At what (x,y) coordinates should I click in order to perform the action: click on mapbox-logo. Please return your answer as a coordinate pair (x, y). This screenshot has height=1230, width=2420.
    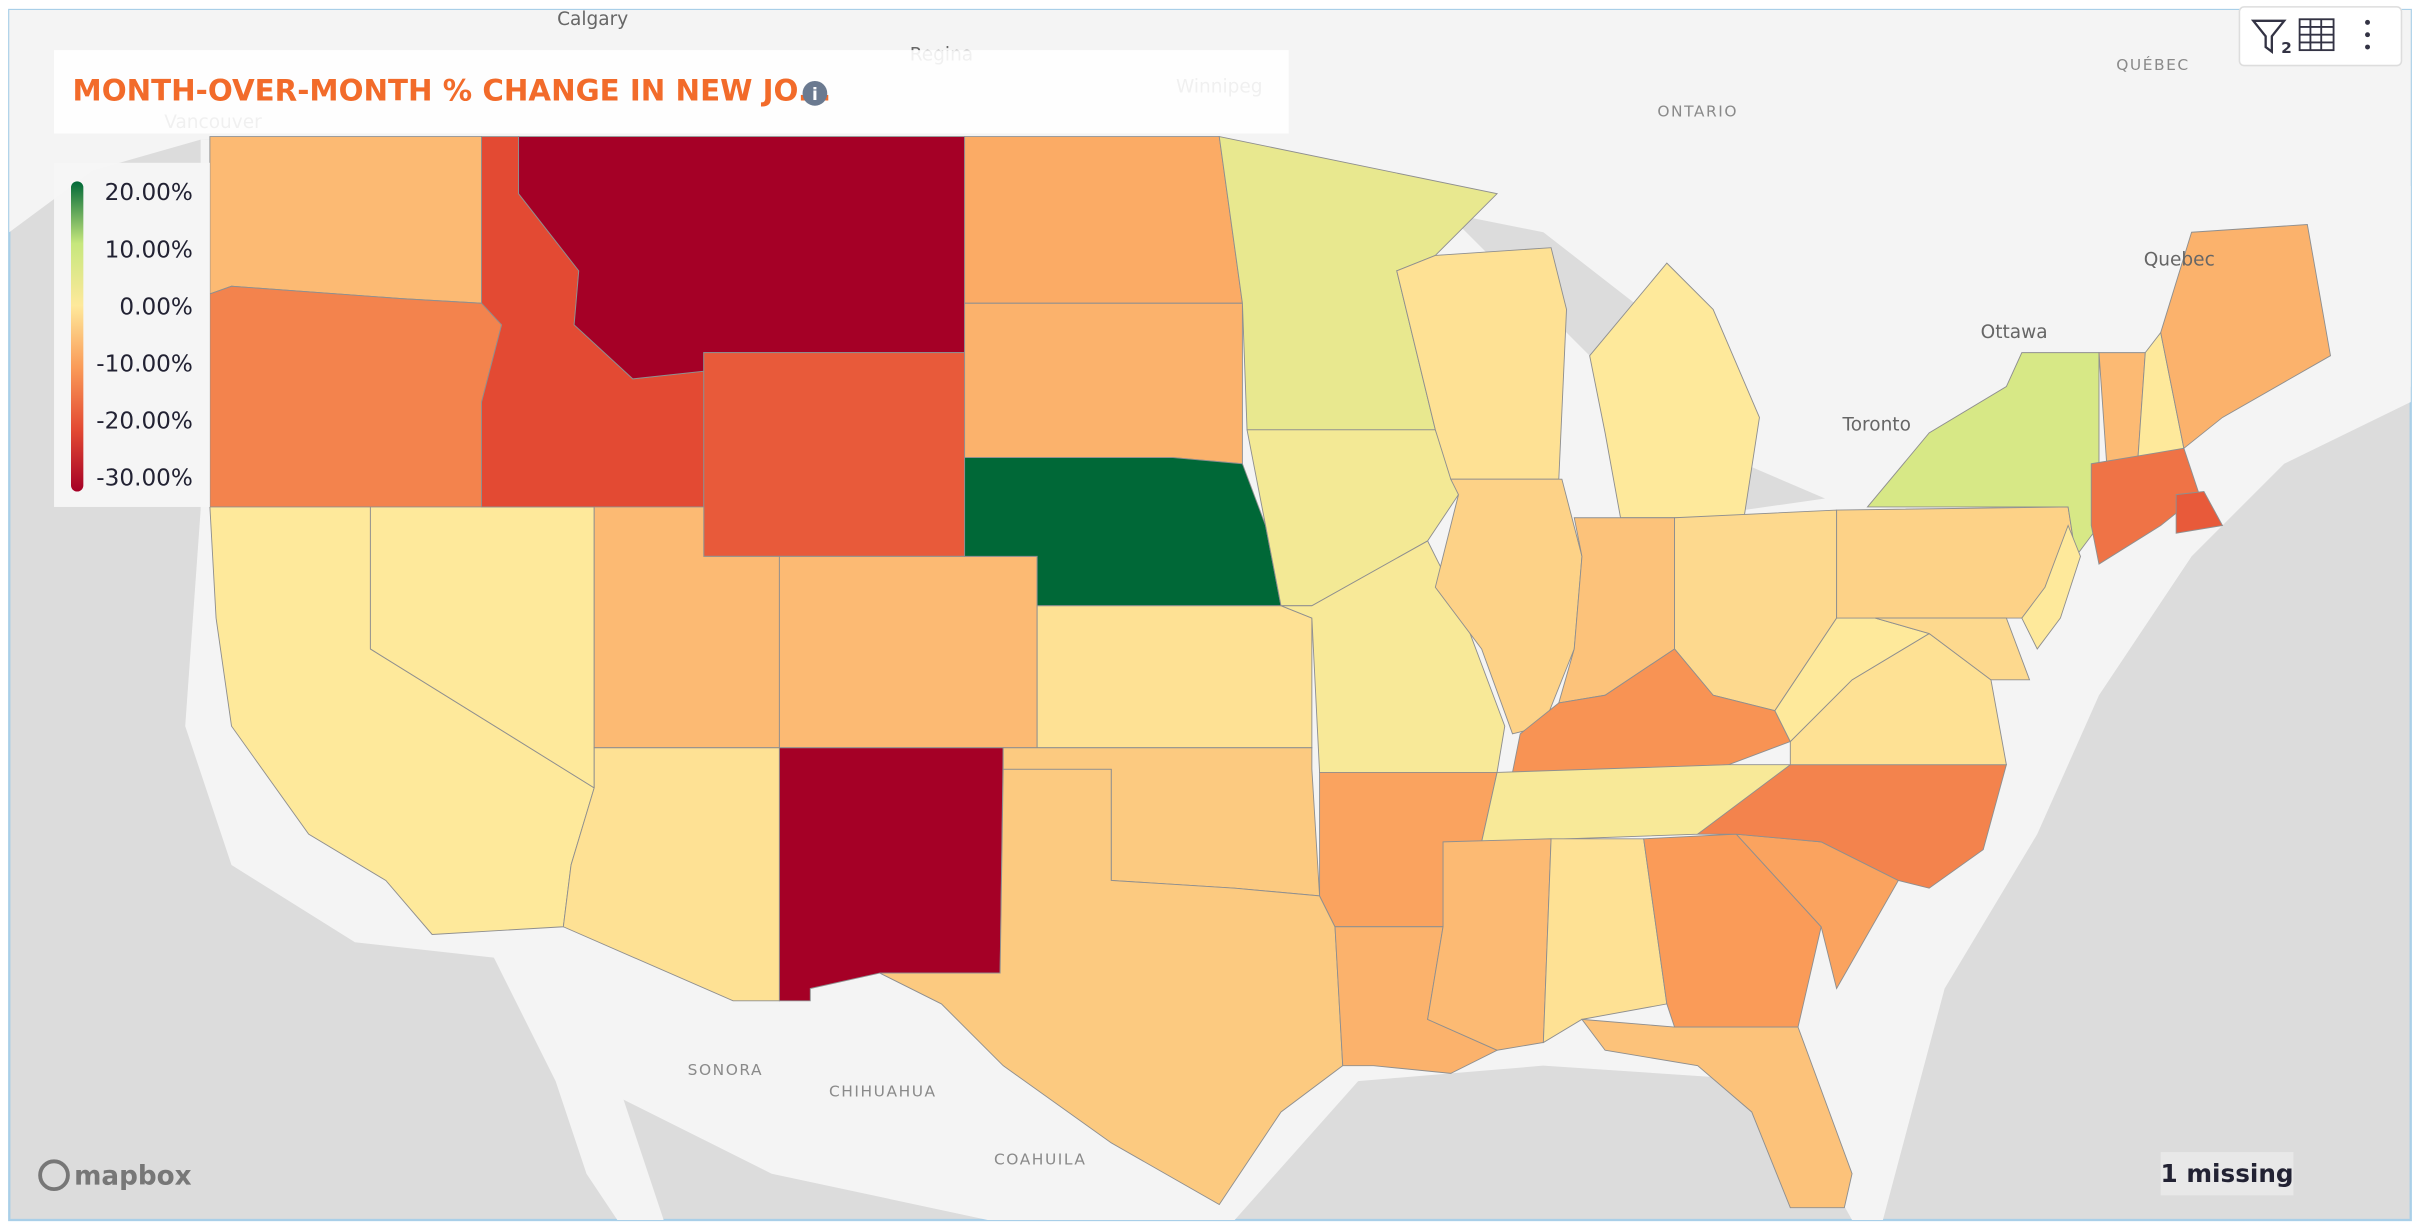
    Looking at the image, I should click on (54, 1175).